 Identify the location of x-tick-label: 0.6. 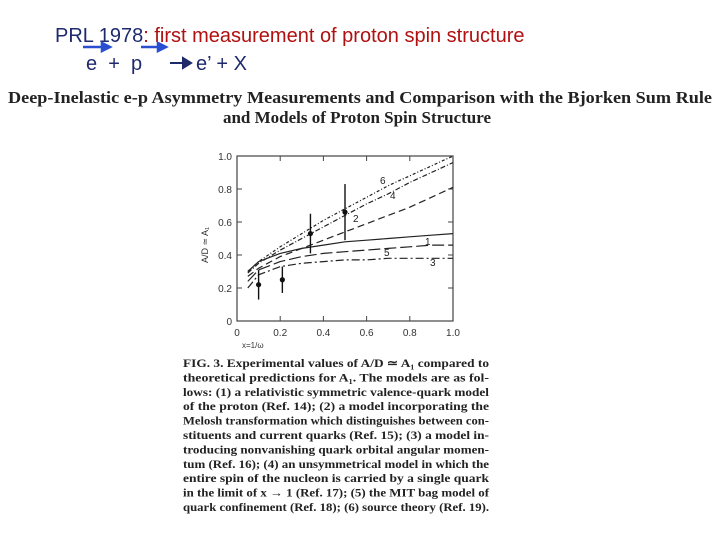
(367, 333).